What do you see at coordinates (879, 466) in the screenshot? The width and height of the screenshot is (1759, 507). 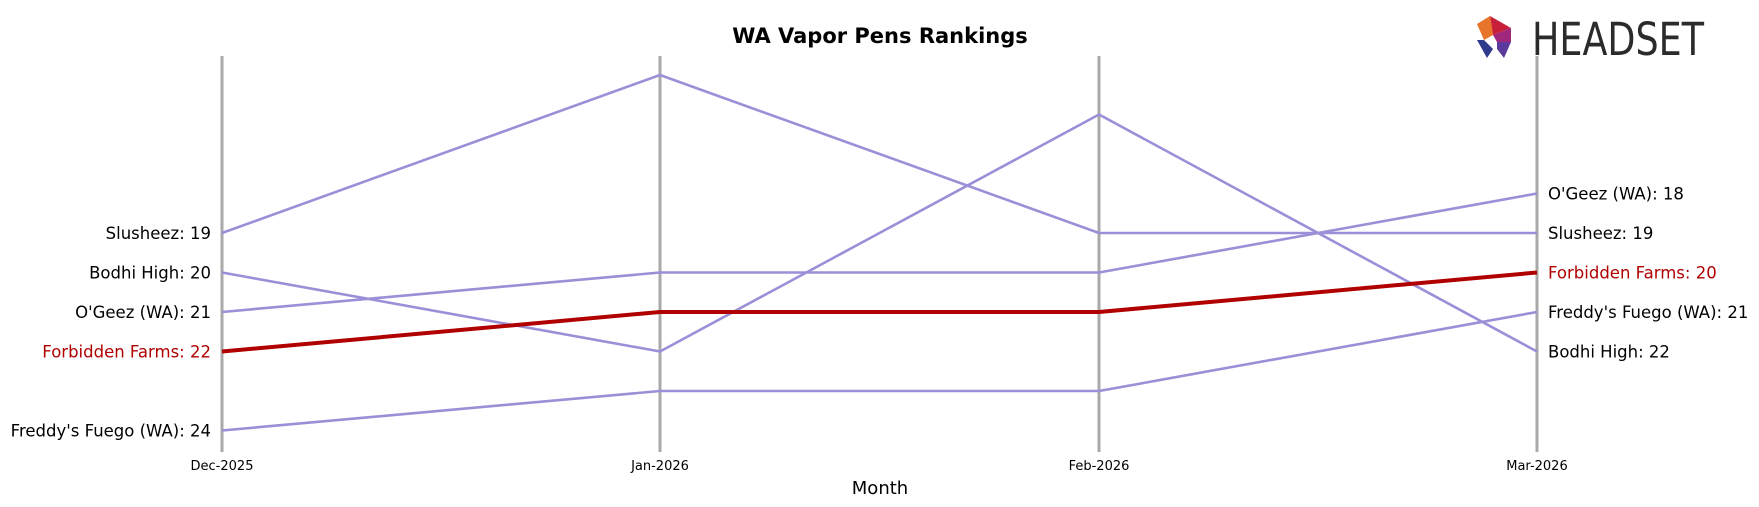 I see `x-tick-labels: Dec-2025 Jan-2026 Feb-2026 Mar-2026` at bounding box center [879, 466].